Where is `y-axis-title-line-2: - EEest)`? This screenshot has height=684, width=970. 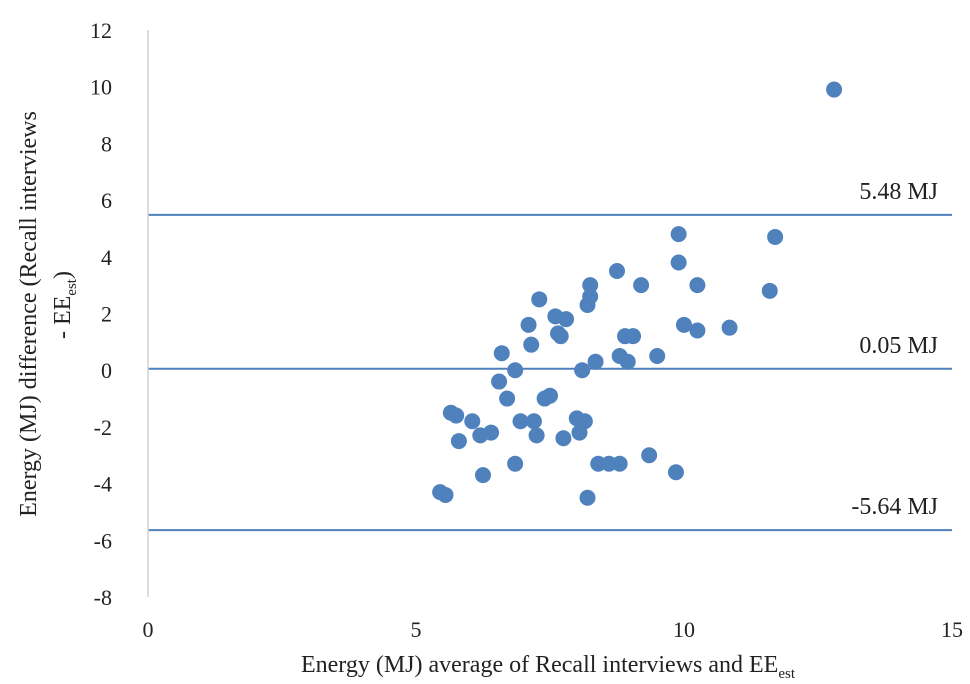 y-axis-title-line-2: - EEest) is located at coordinates (65, 305).